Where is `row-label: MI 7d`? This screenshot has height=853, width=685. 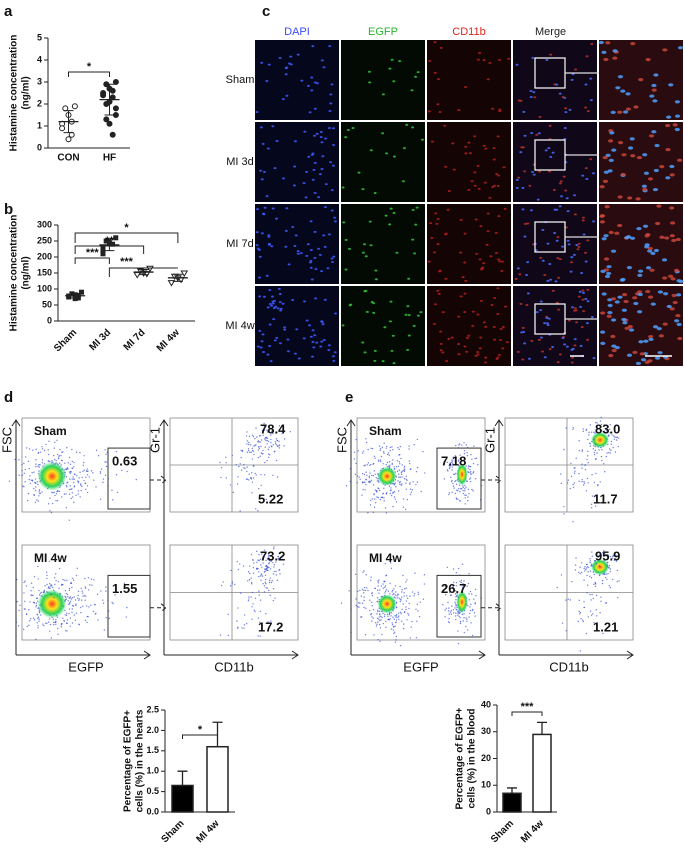 row-label: MI 7d is located at coordinates (240, 244).